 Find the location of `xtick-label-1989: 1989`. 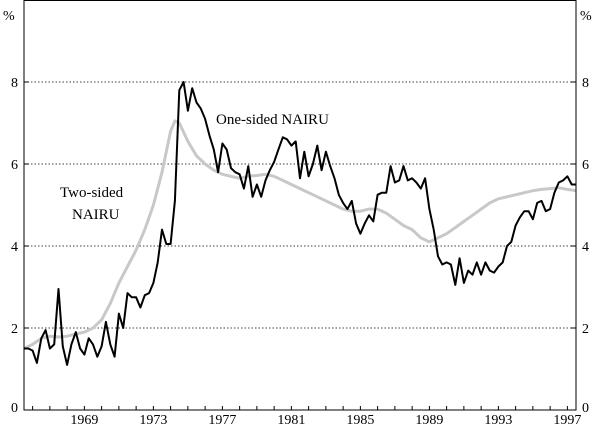

xtick-label-1989: 1989 is located at coordinates (429, 420).